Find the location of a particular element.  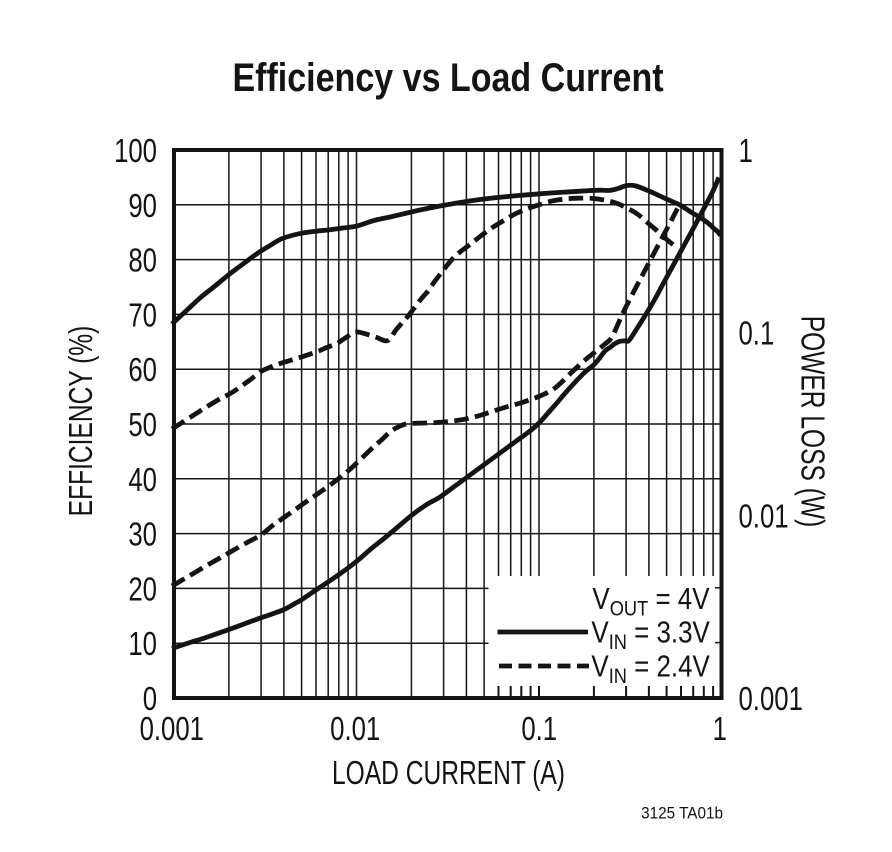

svg-text: 80 is located at coordinates (142, 261).